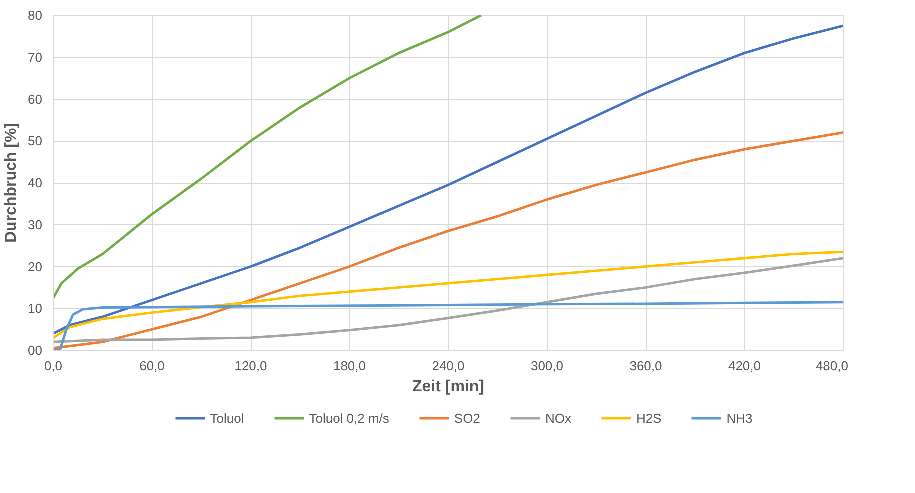 Image resolution: width=915 pixels, height=493 pixels. I want to click on x-axis-title: Zeit [min], so click(448, 387).